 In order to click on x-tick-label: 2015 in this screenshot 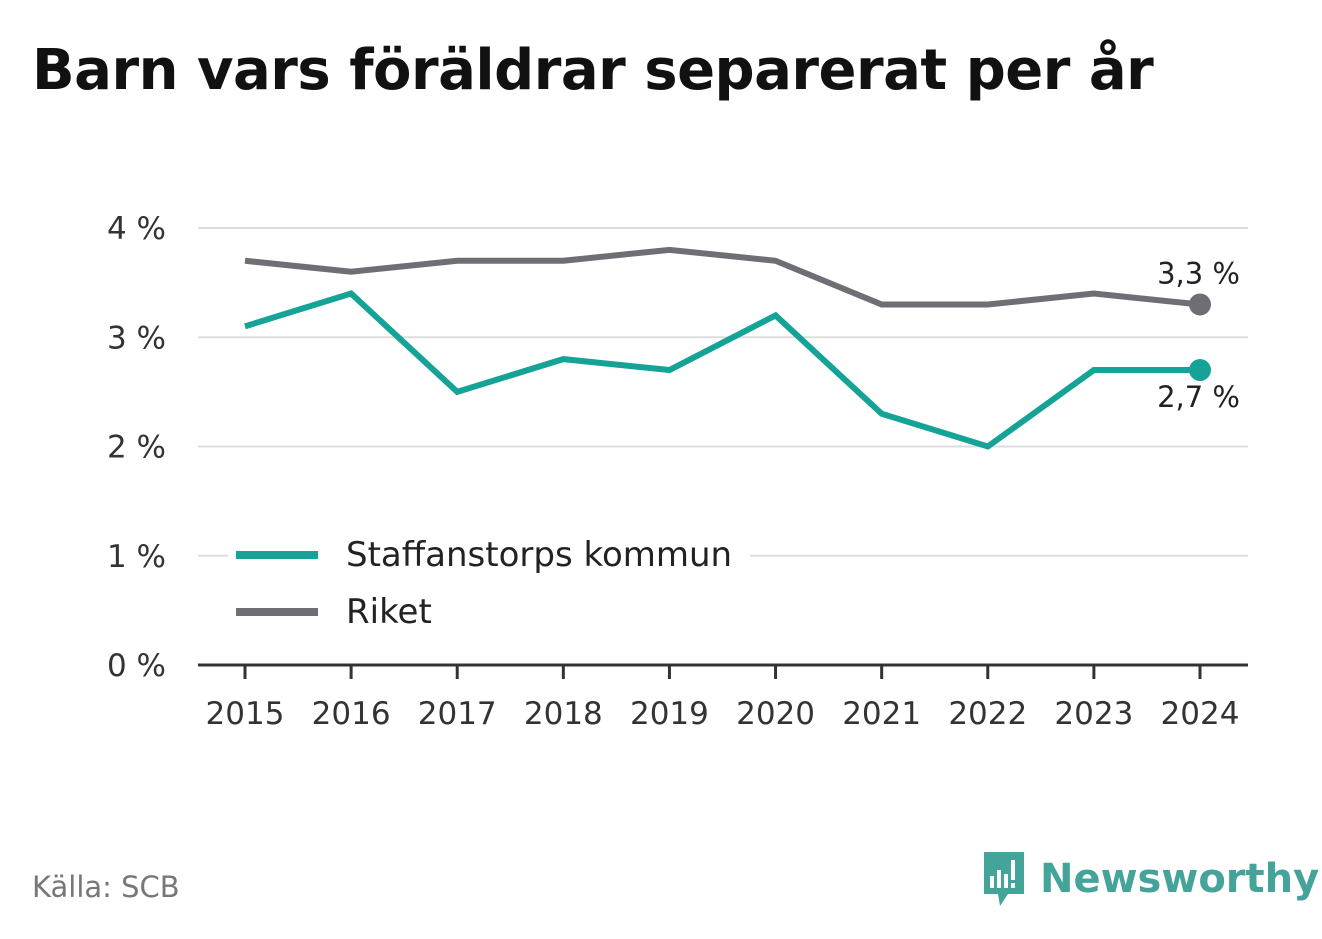, I will do `click(245, 714)`.